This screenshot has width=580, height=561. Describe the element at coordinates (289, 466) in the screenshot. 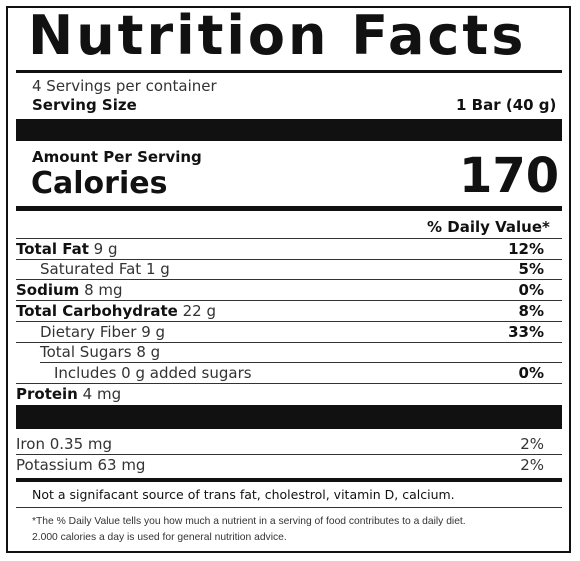

I see `mineral-row-potassium: Potassium 63 mg 2%` at that location.